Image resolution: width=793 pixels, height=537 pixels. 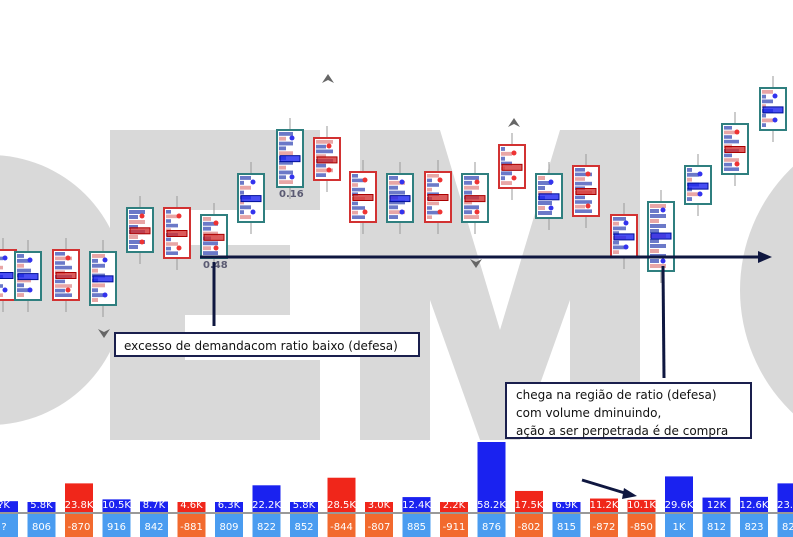 I want to click on volume-bar-9: 28.5K -844, so click(x=341, y=507).